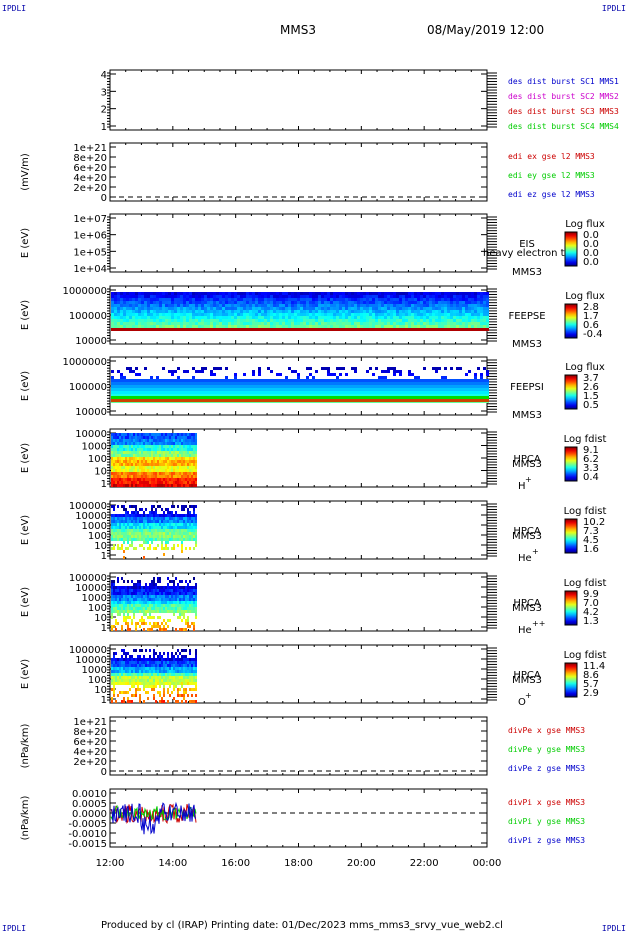 The height and width of the screenshot is (934, 630). Describe the element at coordinates (104, 110) in the screenshot. I see `y-tick-label: 2` at that location.